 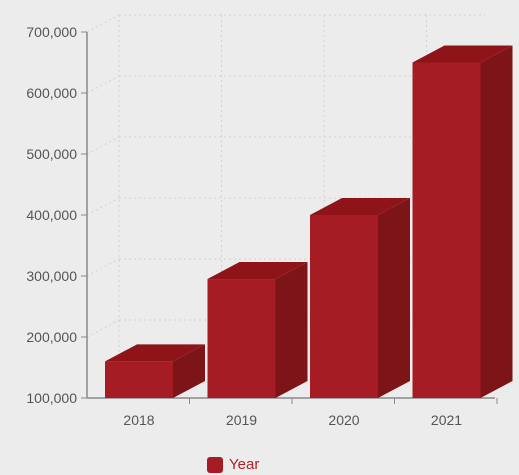 I want to click on bar-2021, so click(x=446, y=230).